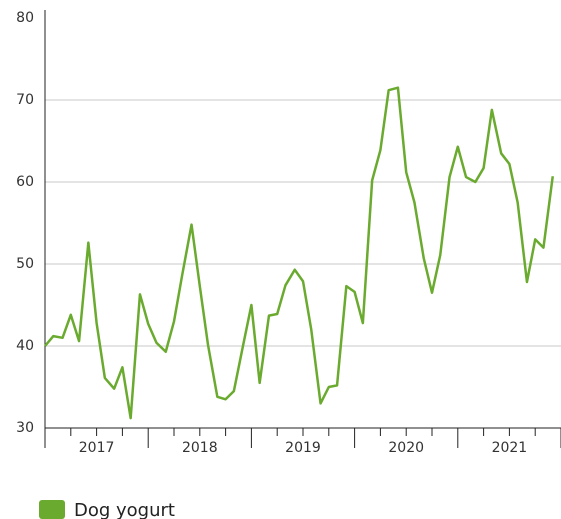 This screenshot has width=561, height=519. Describe the element at coordinates (124, 509) in the screenshot. I see `legend-label: Dog yogurt` at that location.